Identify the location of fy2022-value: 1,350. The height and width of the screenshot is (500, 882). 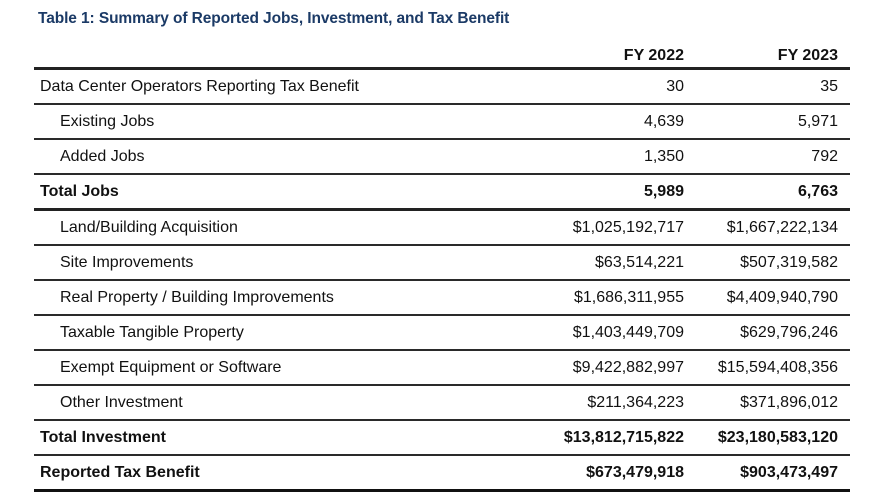
(604, 157).